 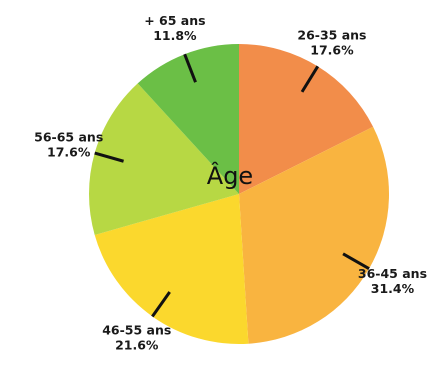 I want to click on center-label: Âge, so click(x=230, y=175).